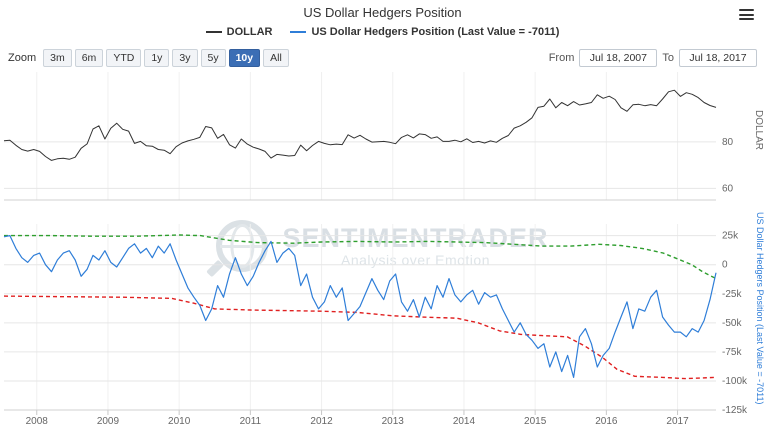 The height and width of the screenshot is (442, 765). Describe the element at coordinates (213, 58) in the screenshot. I see `range-button-5y: 5y` at that location.